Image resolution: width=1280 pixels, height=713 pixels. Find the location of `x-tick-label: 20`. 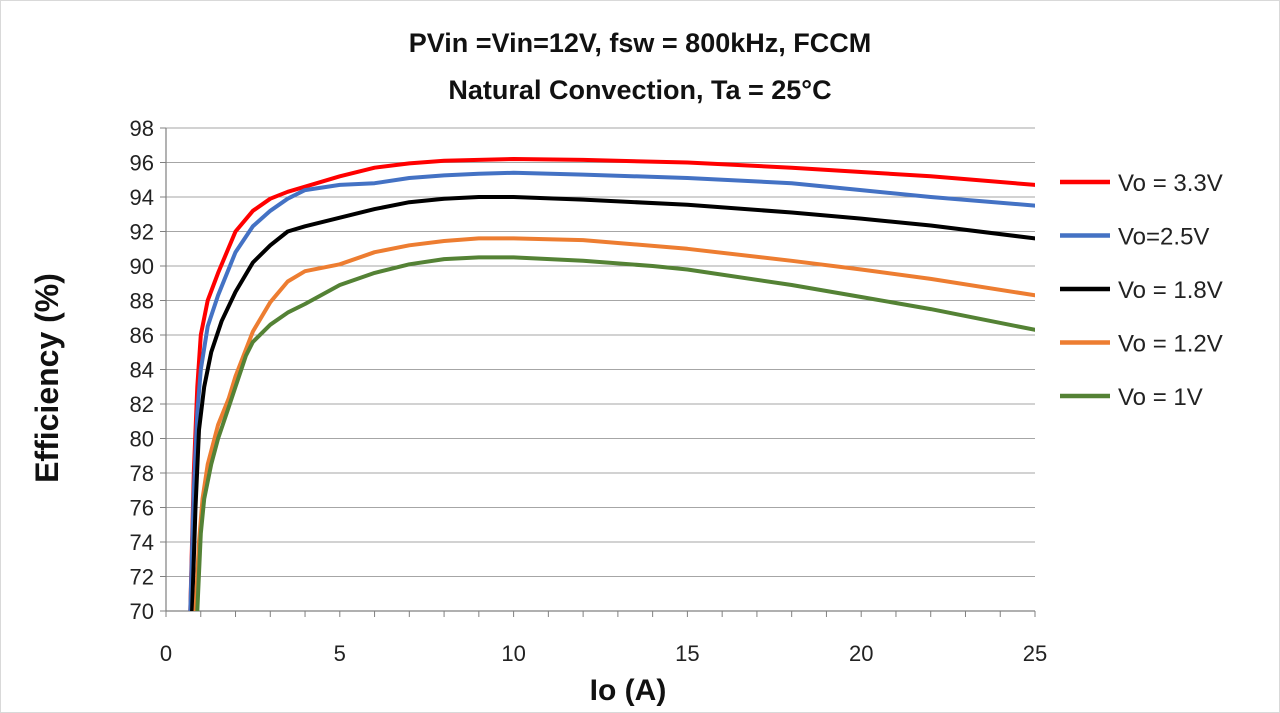

x-tick-label: 20 is located at coordinates (861, 653).